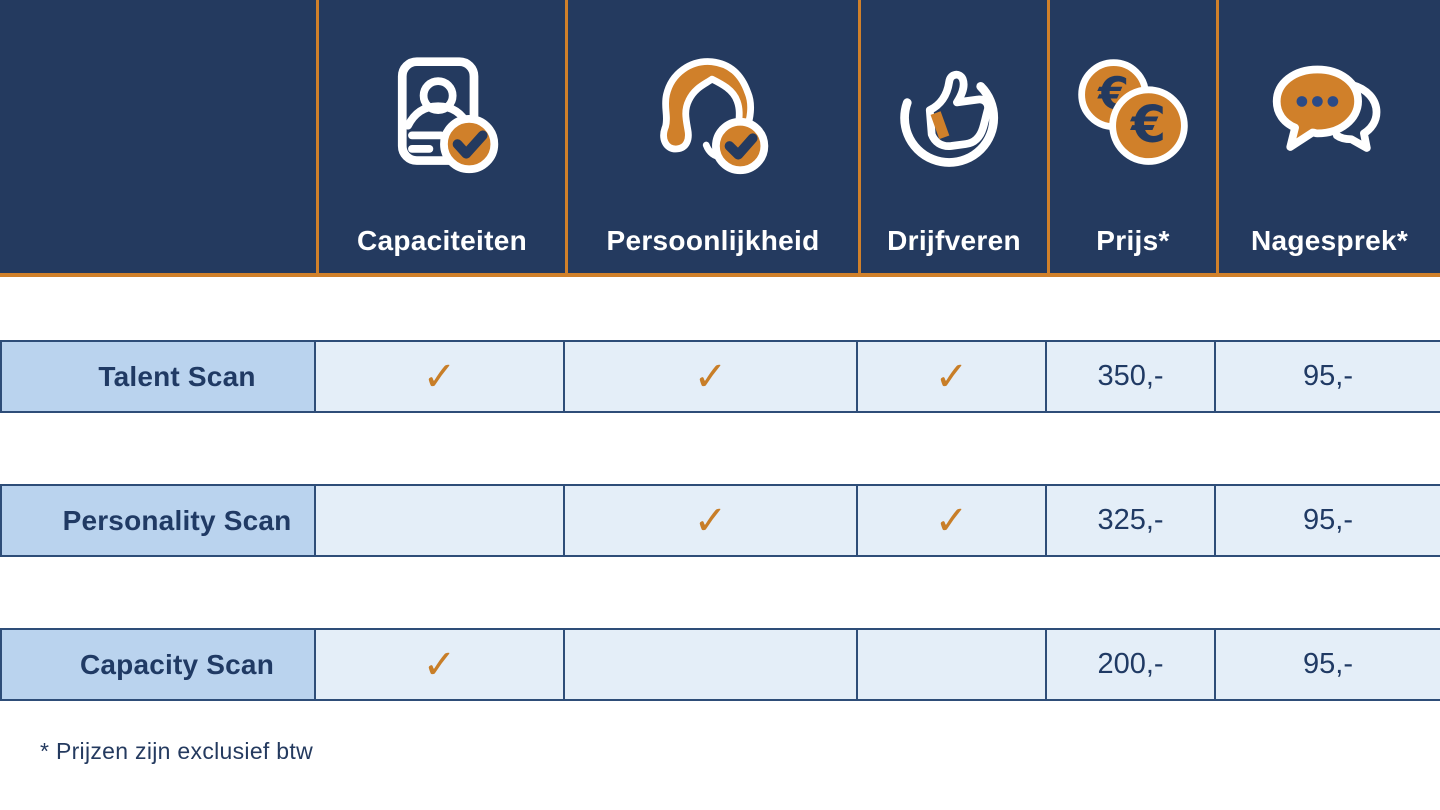  Describe the element at coordinates (1131, 664) in the screenshot. I see `price-cell: 200,-` at that location.